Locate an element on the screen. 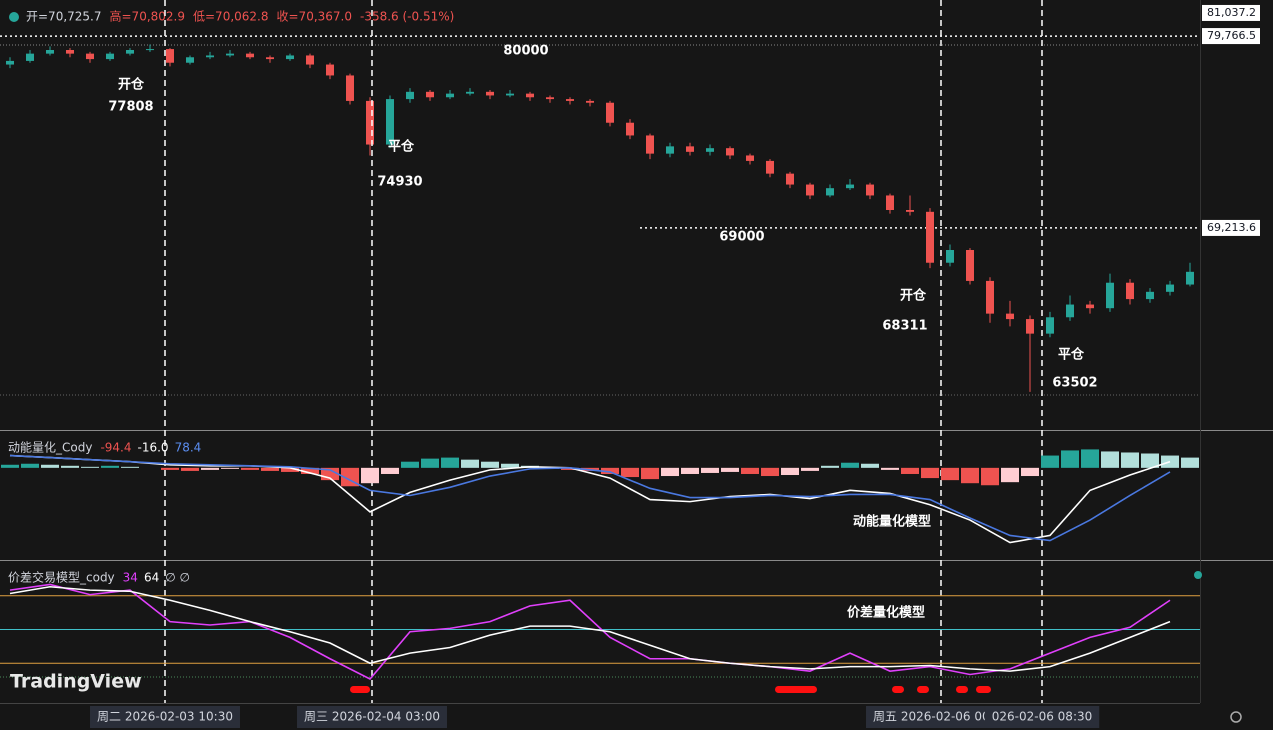 The height and width of the screenshot is (730, 1273). price-label: 69,213.6 is located at coordinates (1231, 227).